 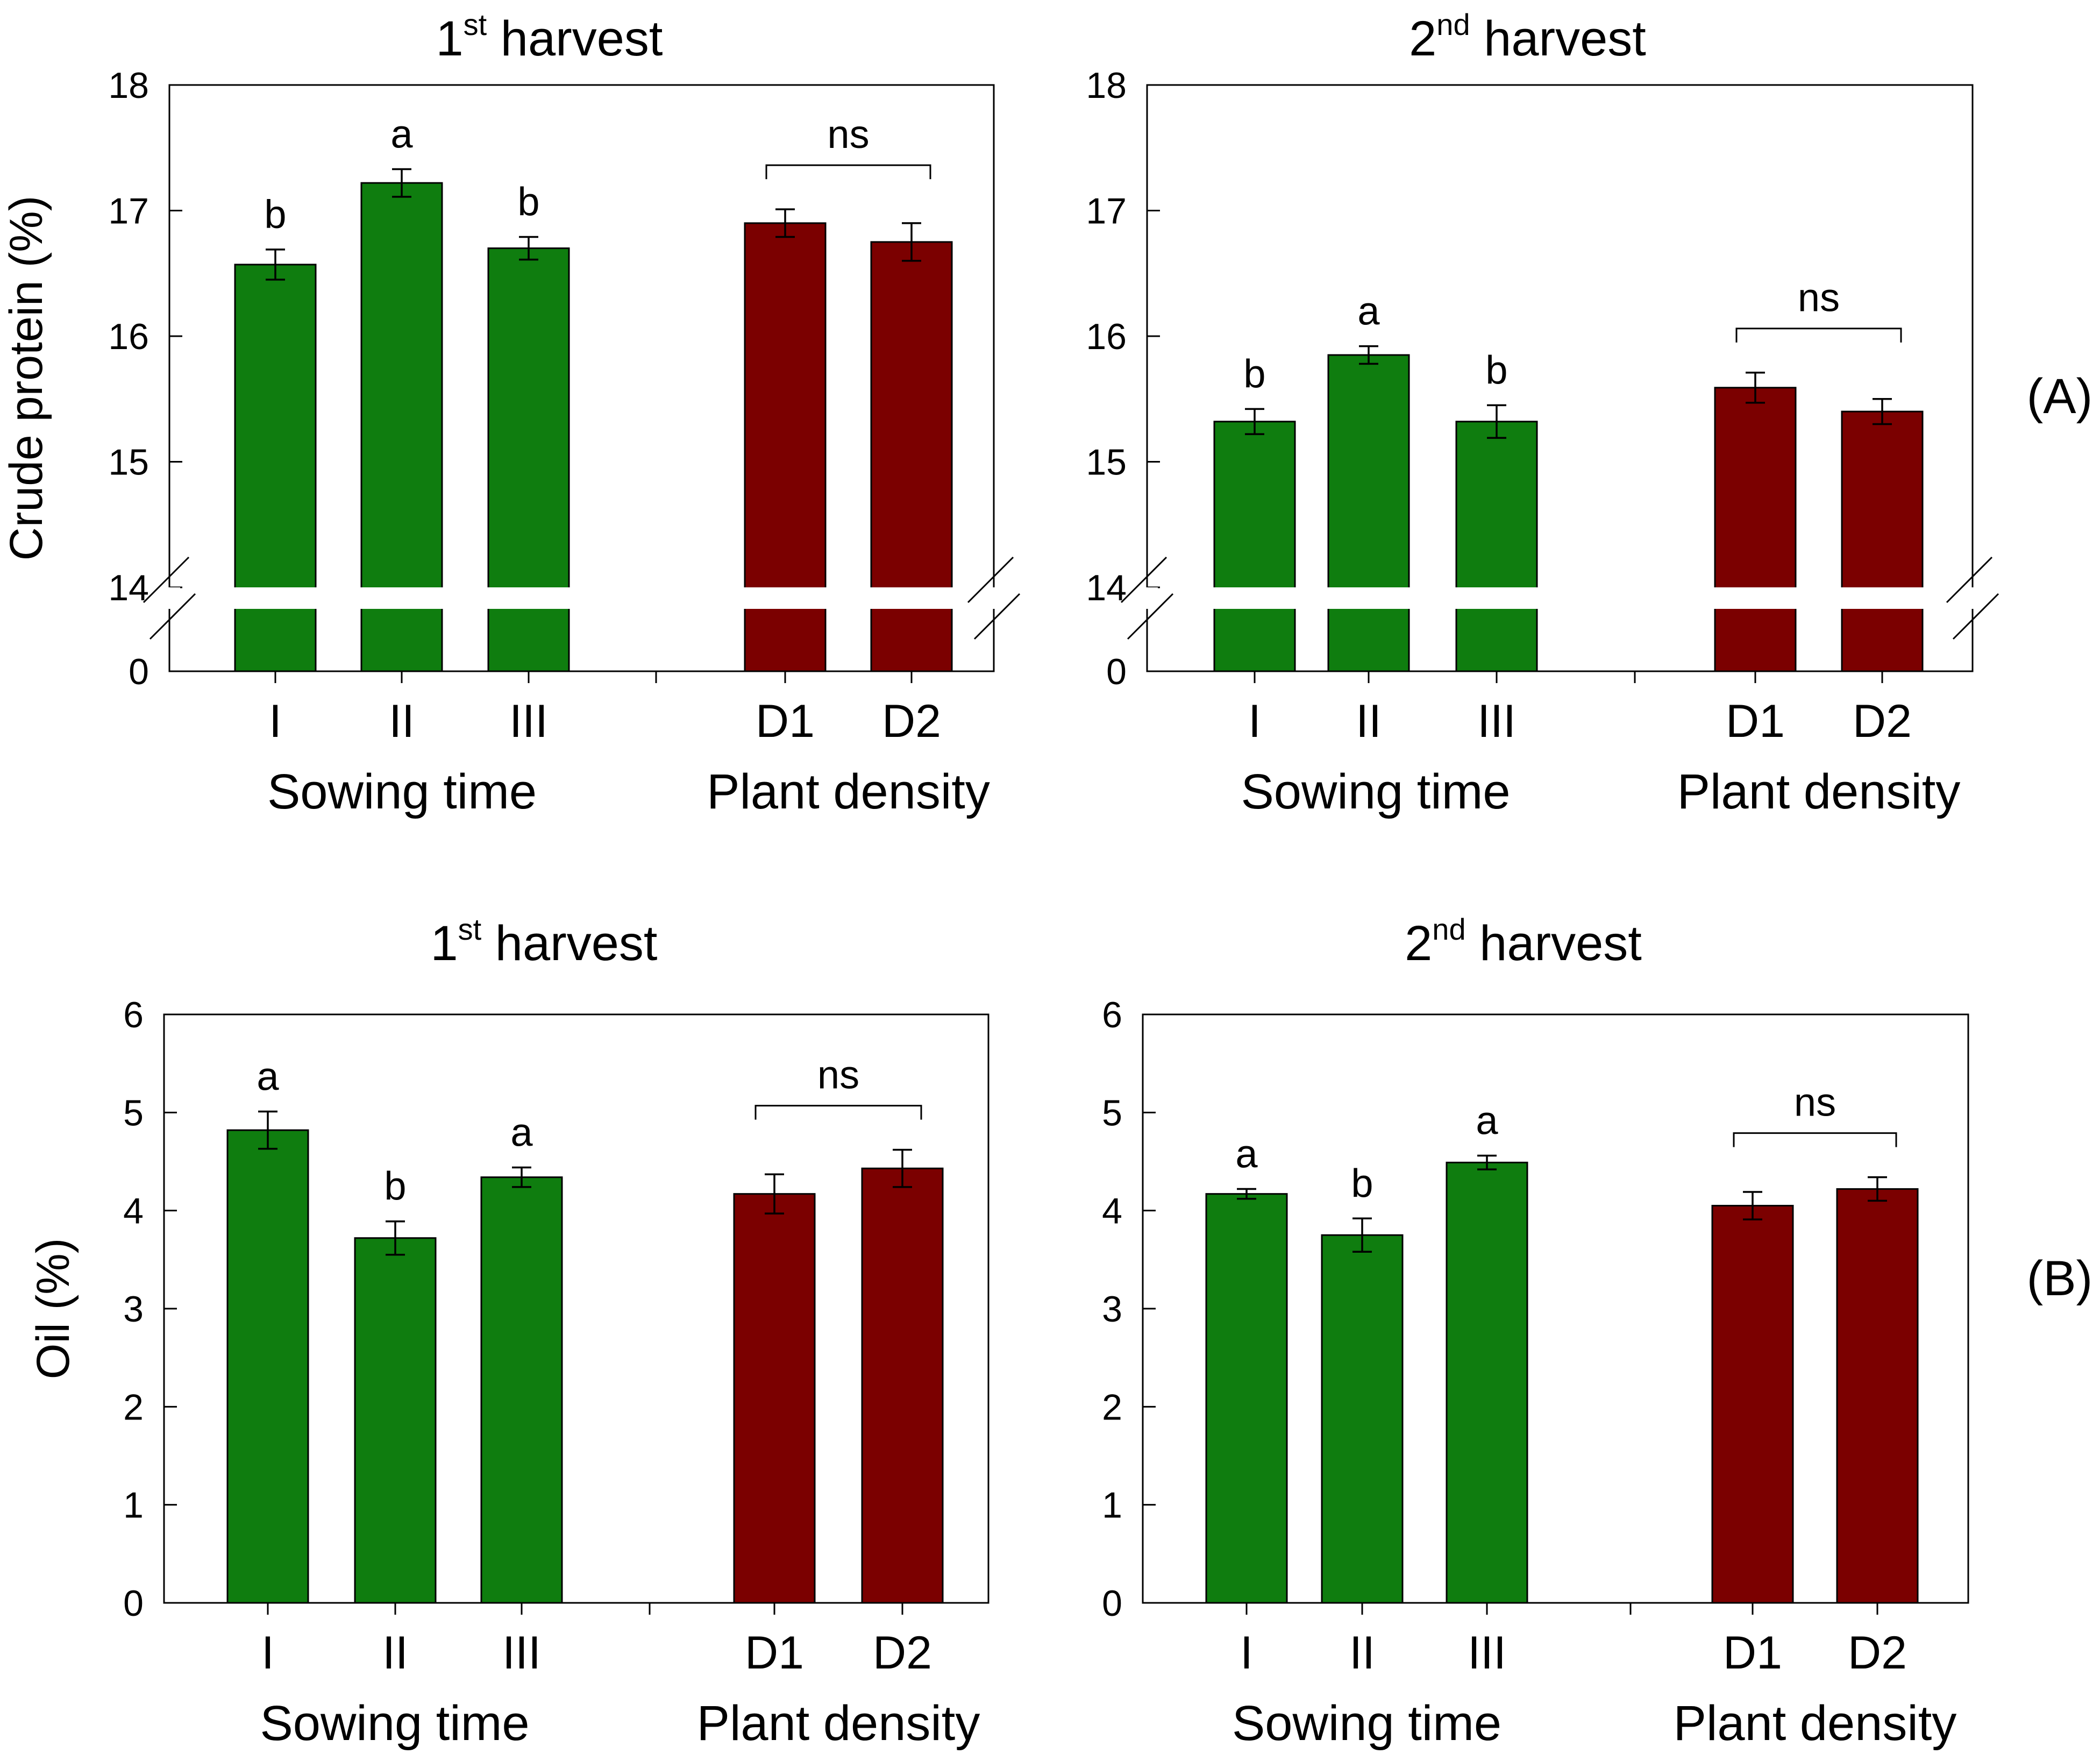 I want to click on panel-3-bar-II, so click(x=396, y=1420).